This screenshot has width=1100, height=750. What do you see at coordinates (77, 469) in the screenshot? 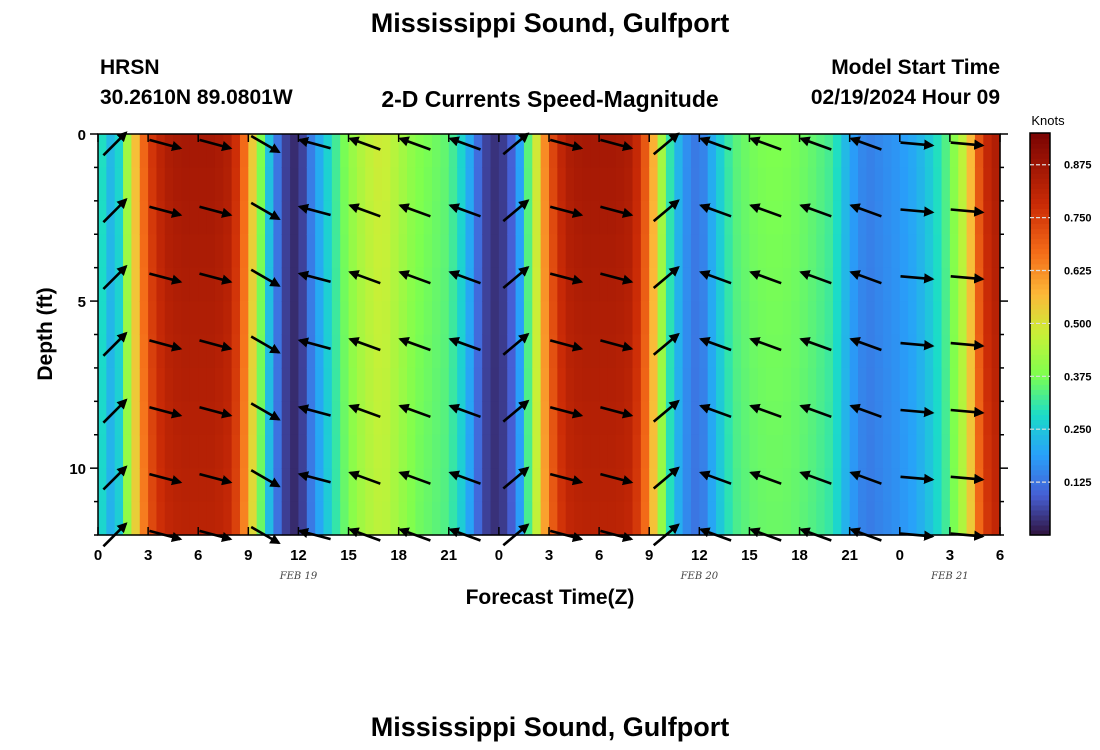
I see `y-tick-label: 10` at bounding box center [77, 469].